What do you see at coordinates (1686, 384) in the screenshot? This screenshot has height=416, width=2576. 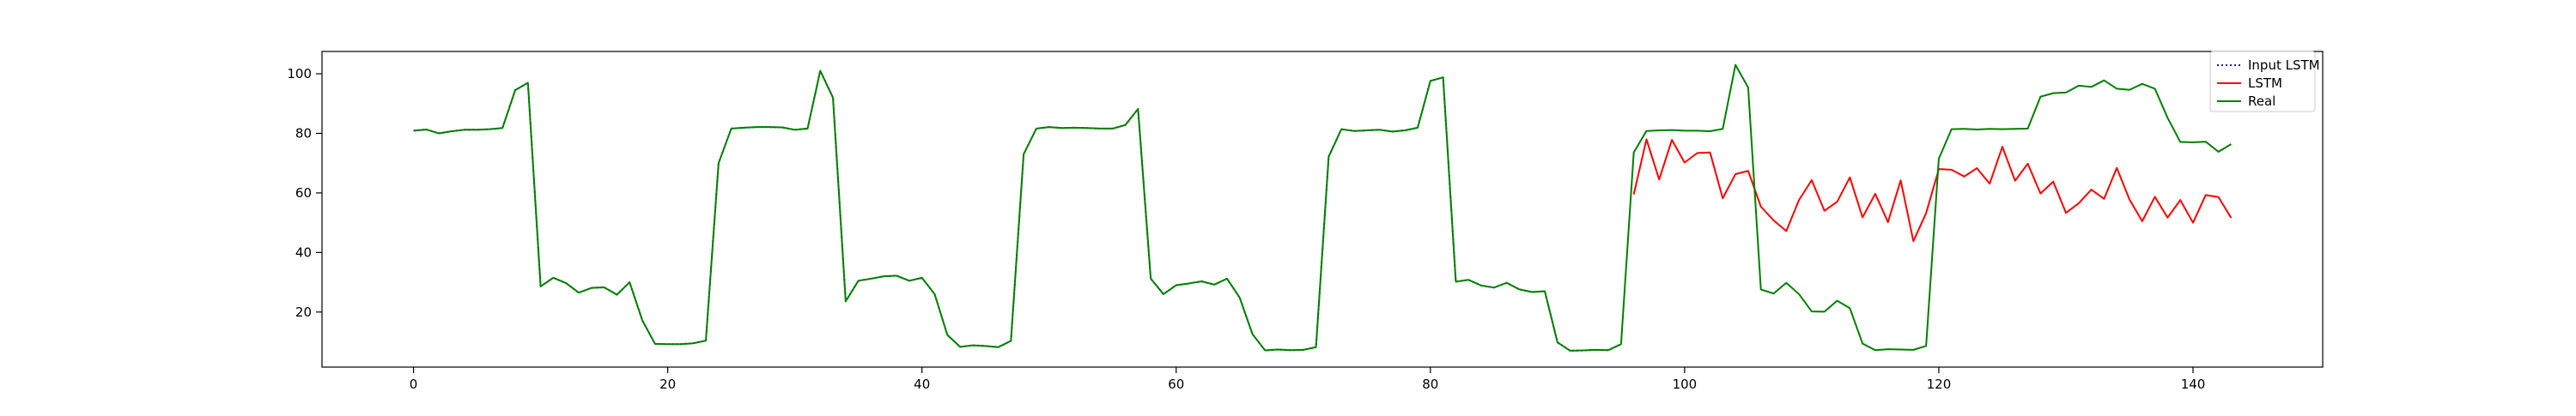 I see `x-tick-label: 100` at bounding box center [1686, 384].